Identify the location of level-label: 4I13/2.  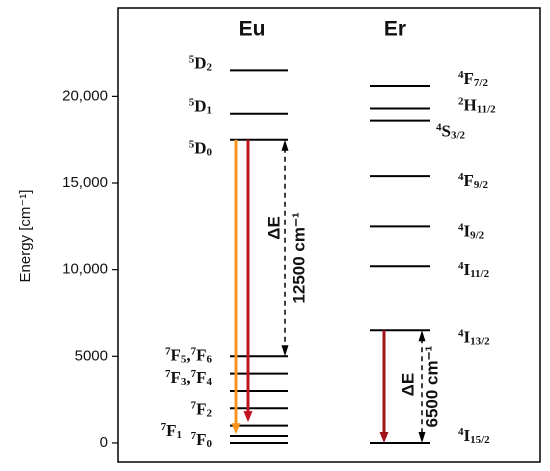
(474, 337).